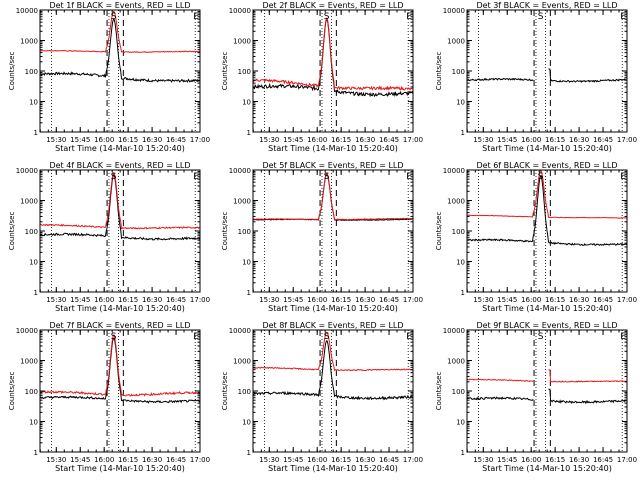 The image size is (640, 480). I want to click on chart-title: Det 2f BLACK = Events, RED = LLD, so click(332, 5).